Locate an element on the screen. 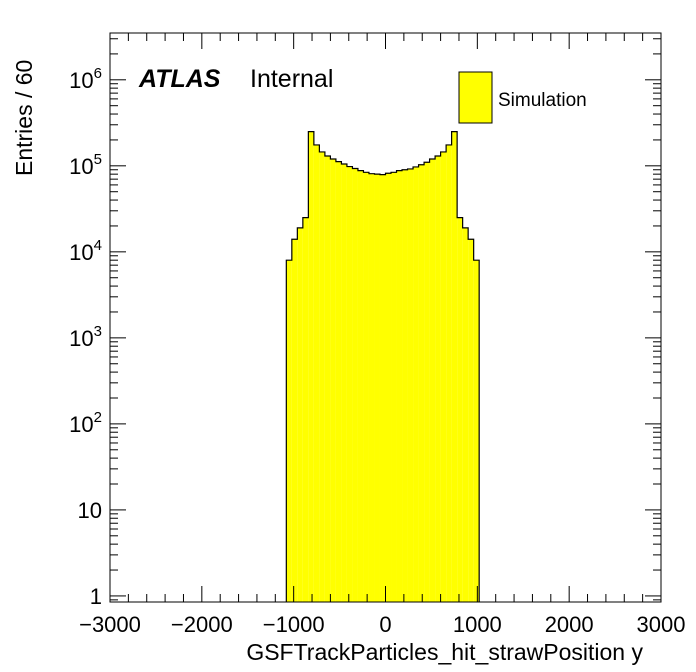 The image size is (696, 672). y-tick-label: 10 is located at coordinates (90, 510).